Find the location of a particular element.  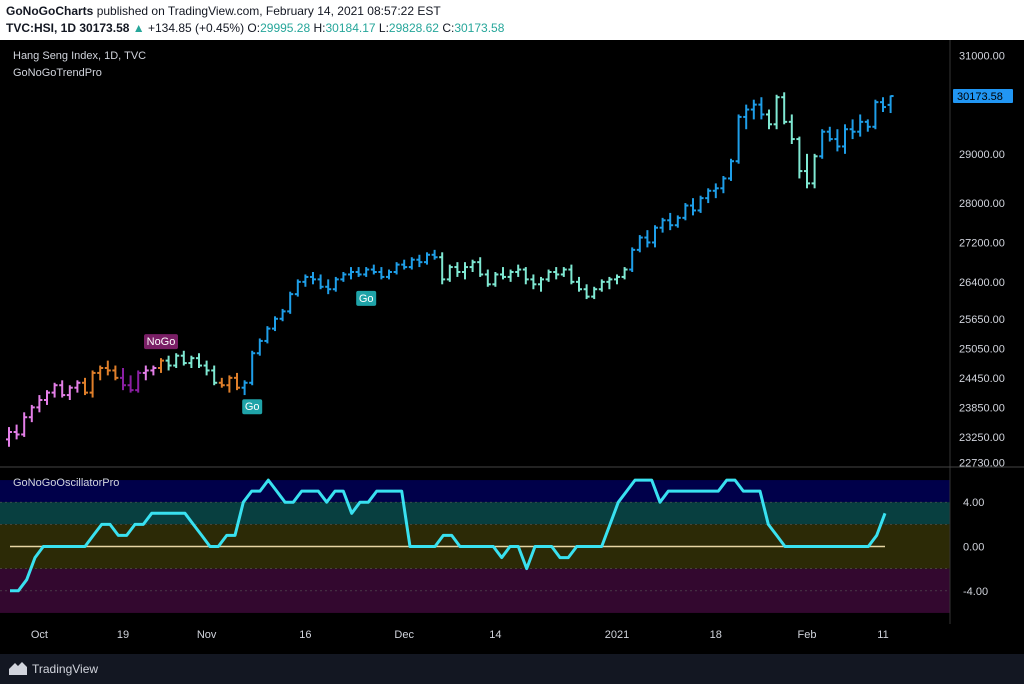

osc-band-strong-go is located at coordinates (475, 491).